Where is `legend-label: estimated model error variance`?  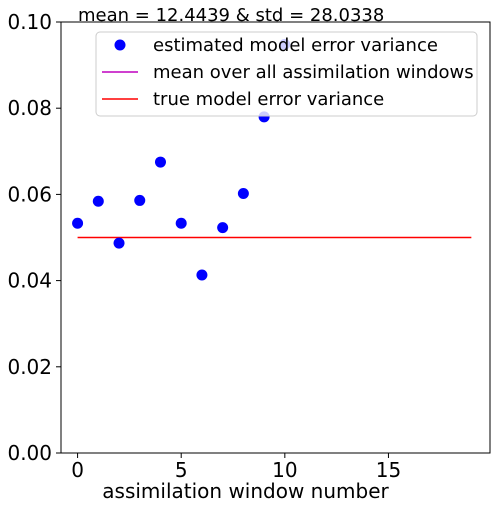
legend-label: estimated model error variance is located at coordinates (295, 45).